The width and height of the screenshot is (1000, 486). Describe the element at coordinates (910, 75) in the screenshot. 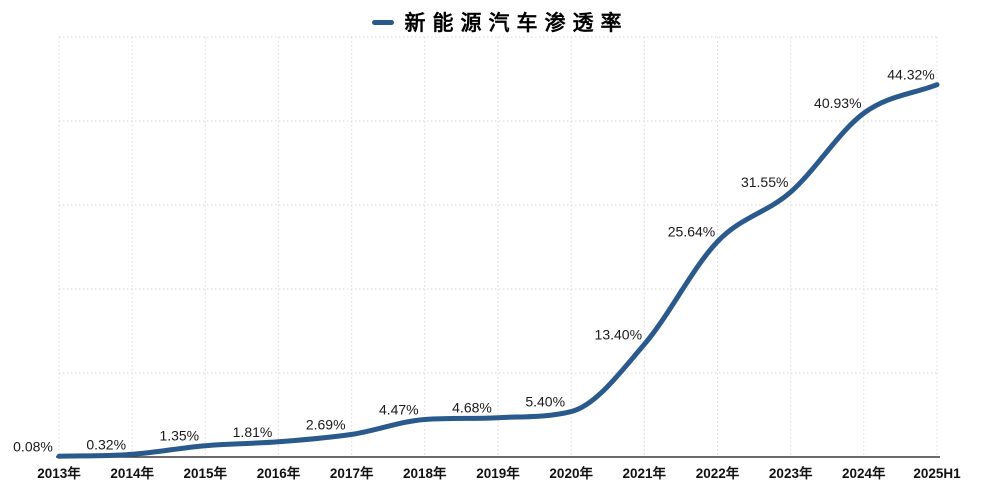

I see `data-label: 44.32%` at that location.